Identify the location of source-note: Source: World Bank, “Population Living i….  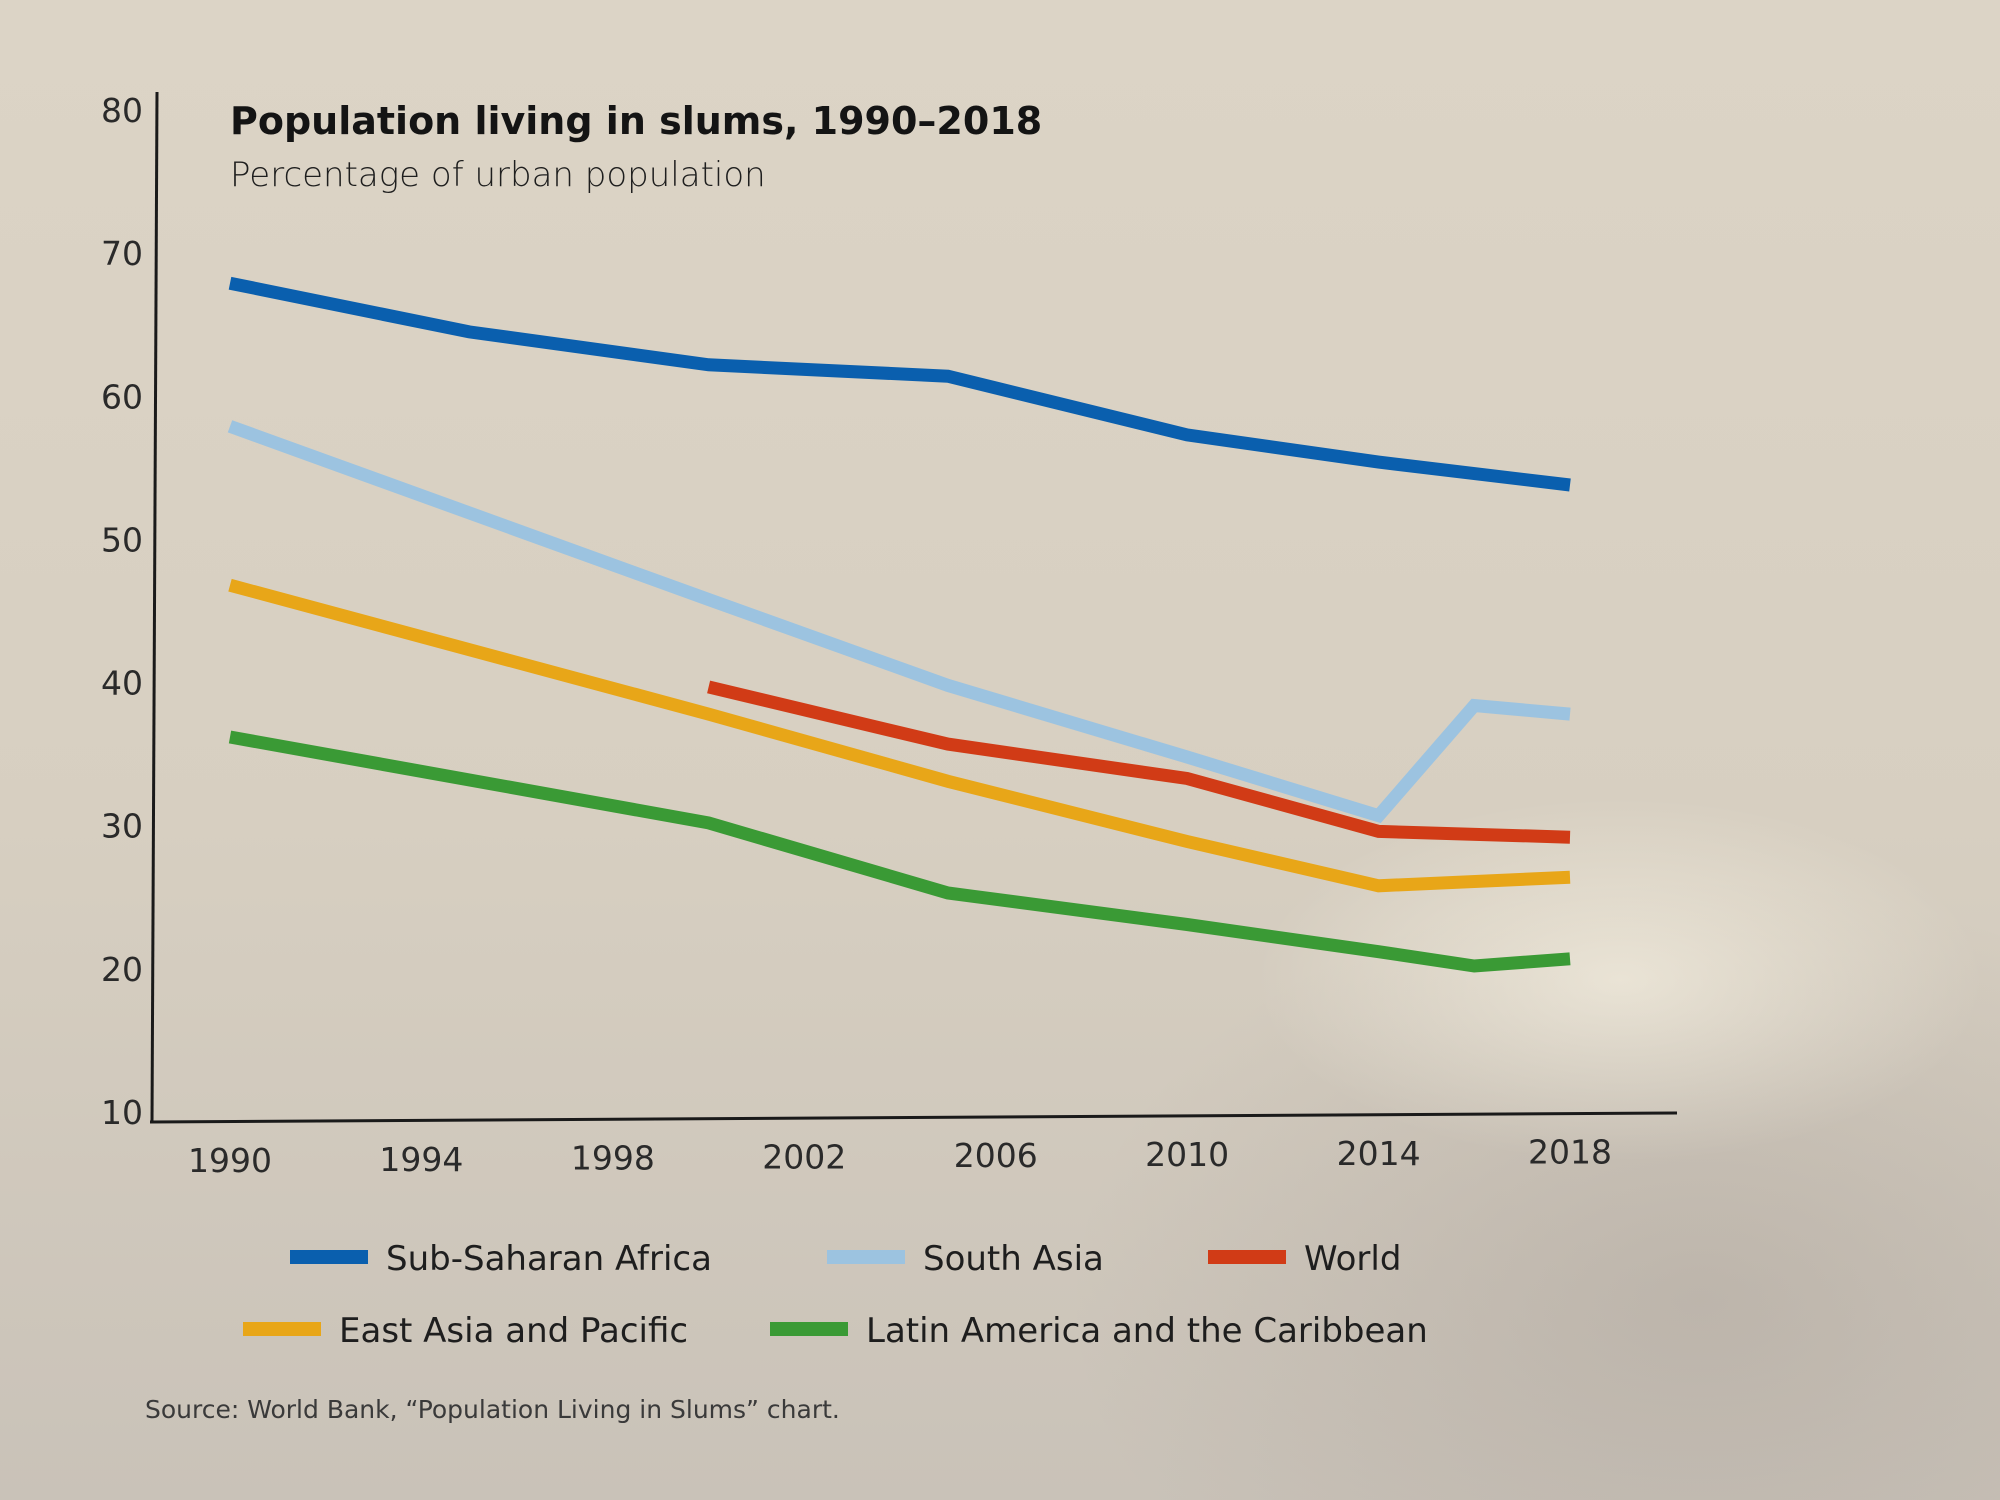
(492, 1409).